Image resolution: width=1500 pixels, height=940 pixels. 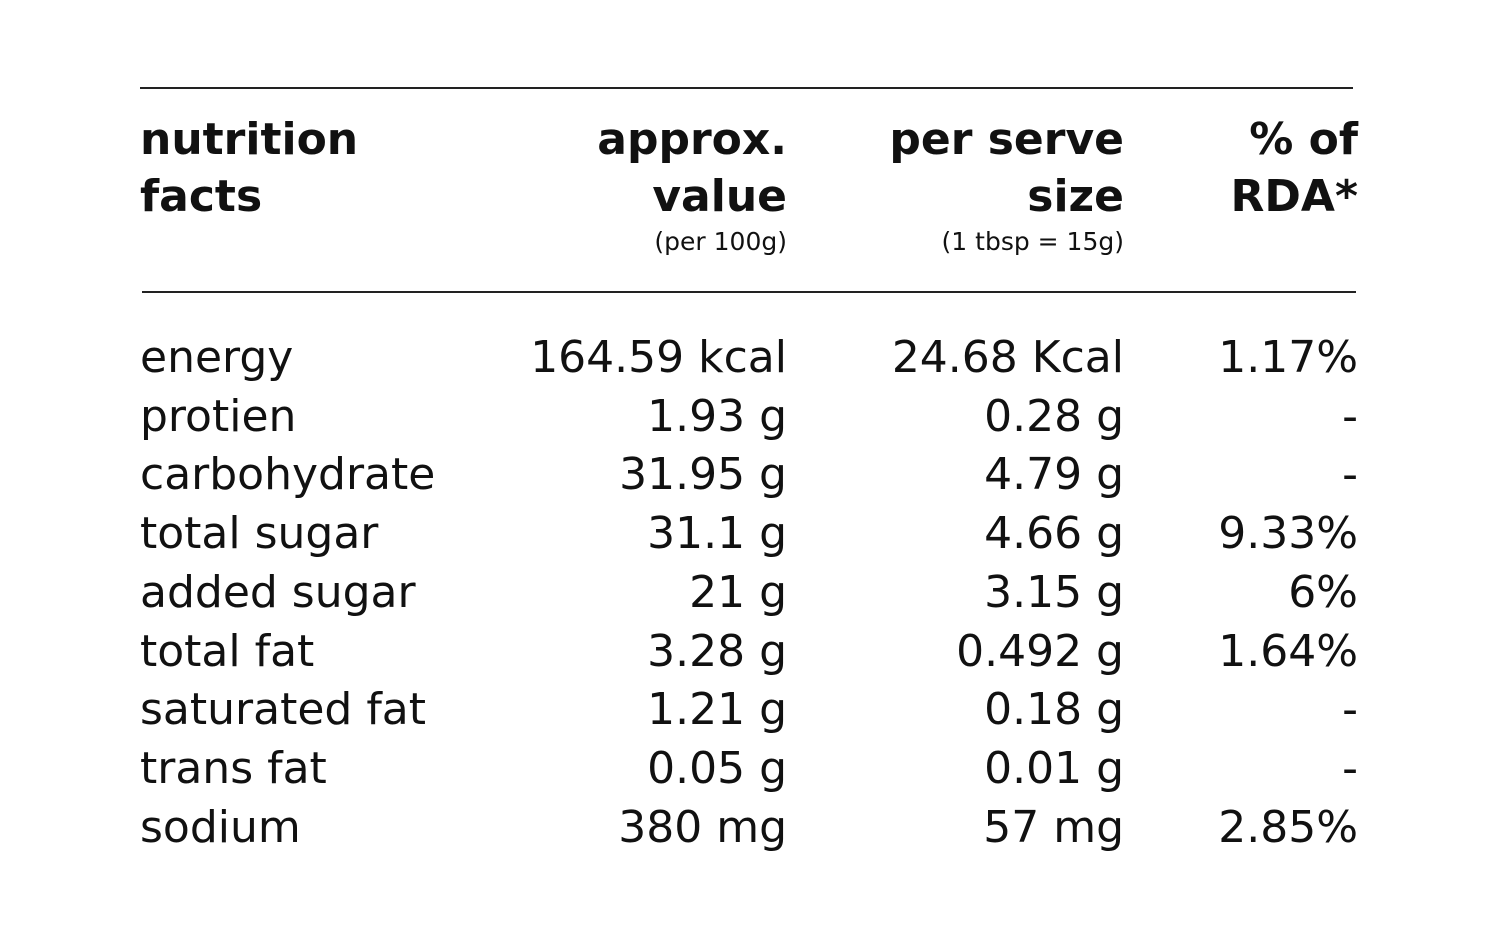 What do you see at coordinates (288, 475) in the screenshot?
I see `nutrient-name: carbohydrate` at bounding box center [288, 475].